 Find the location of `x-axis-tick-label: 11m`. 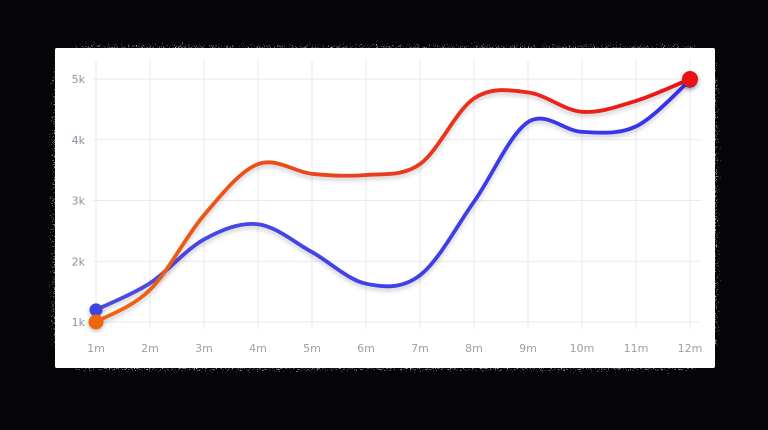

x-axis-tick-label: 11m is located at coordinates (636, 348).